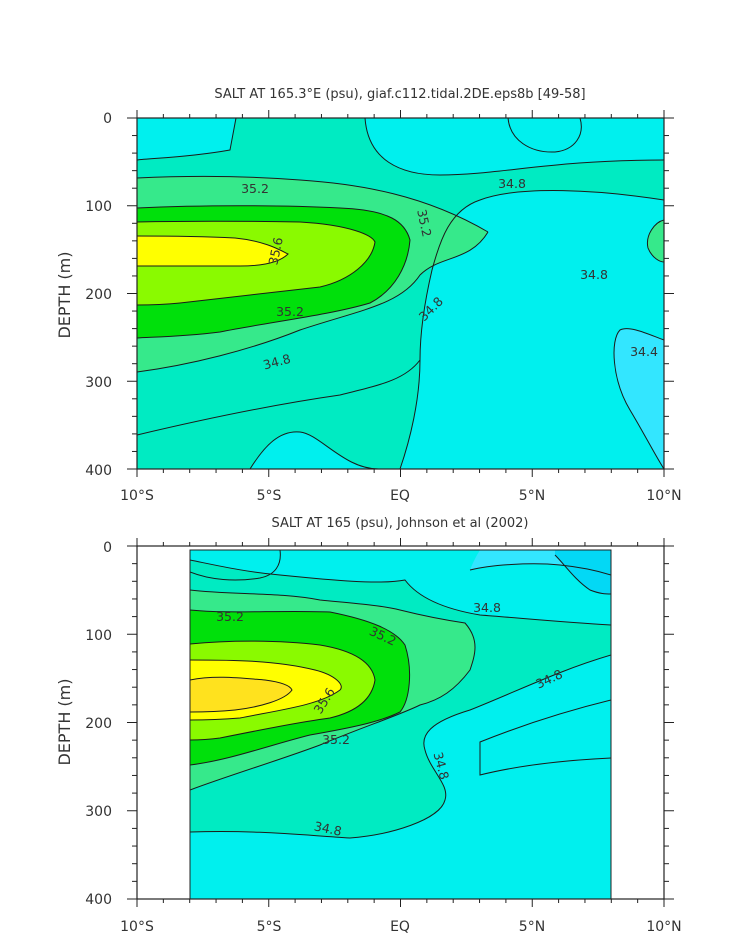 Image resolution: width=733 pixels, height=945 pixels. I want to click on x-tick-top-5s: 5°S, so click(269, 496).